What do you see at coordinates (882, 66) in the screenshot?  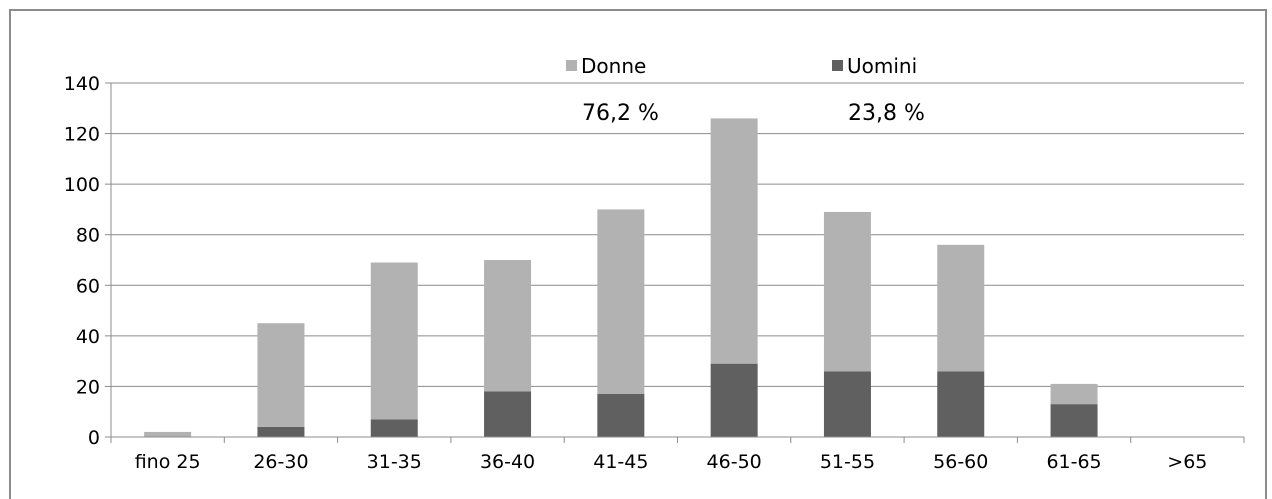 I see `legend-label-uomini: Uomini` at bounding box center [882, 66].